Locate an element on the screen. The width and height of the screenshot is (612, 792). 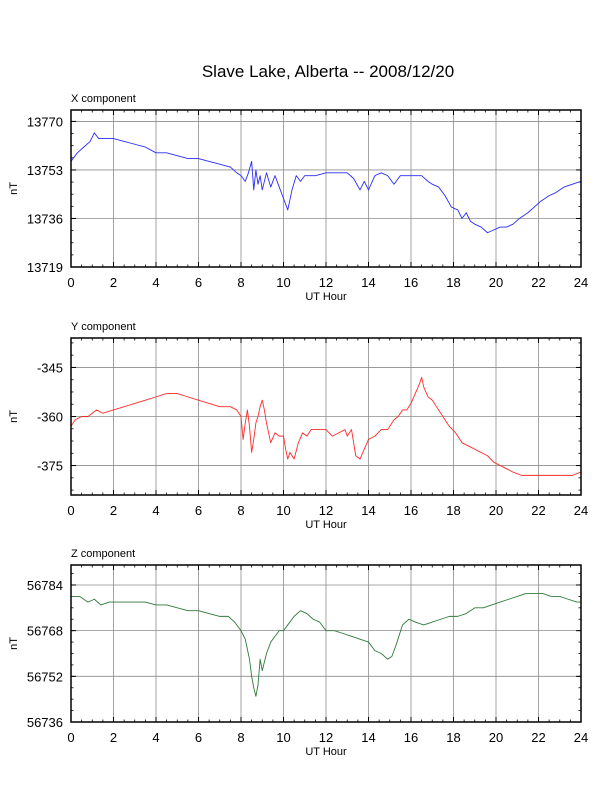
y-tick-label: -360 is located at coordinates (50, 417).